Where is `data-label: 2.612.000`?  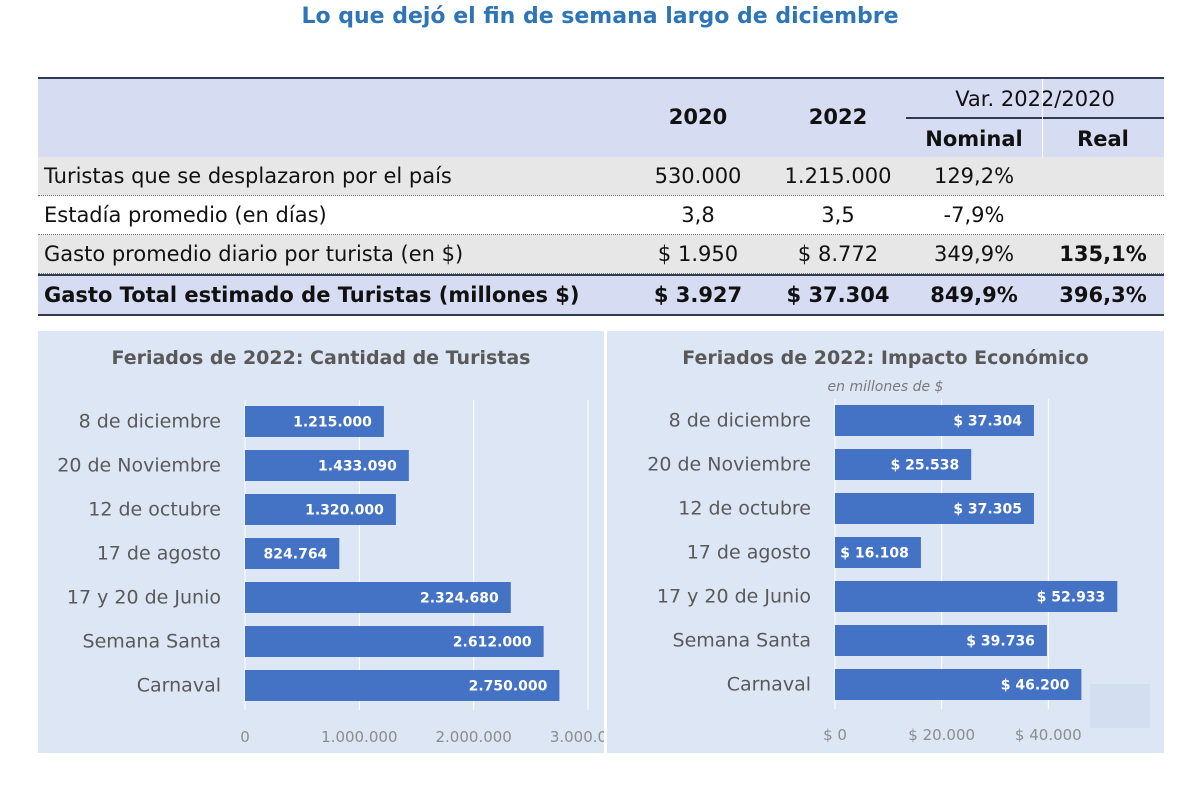 data-label: 2.612.000 is located at coordinates (492, 643).